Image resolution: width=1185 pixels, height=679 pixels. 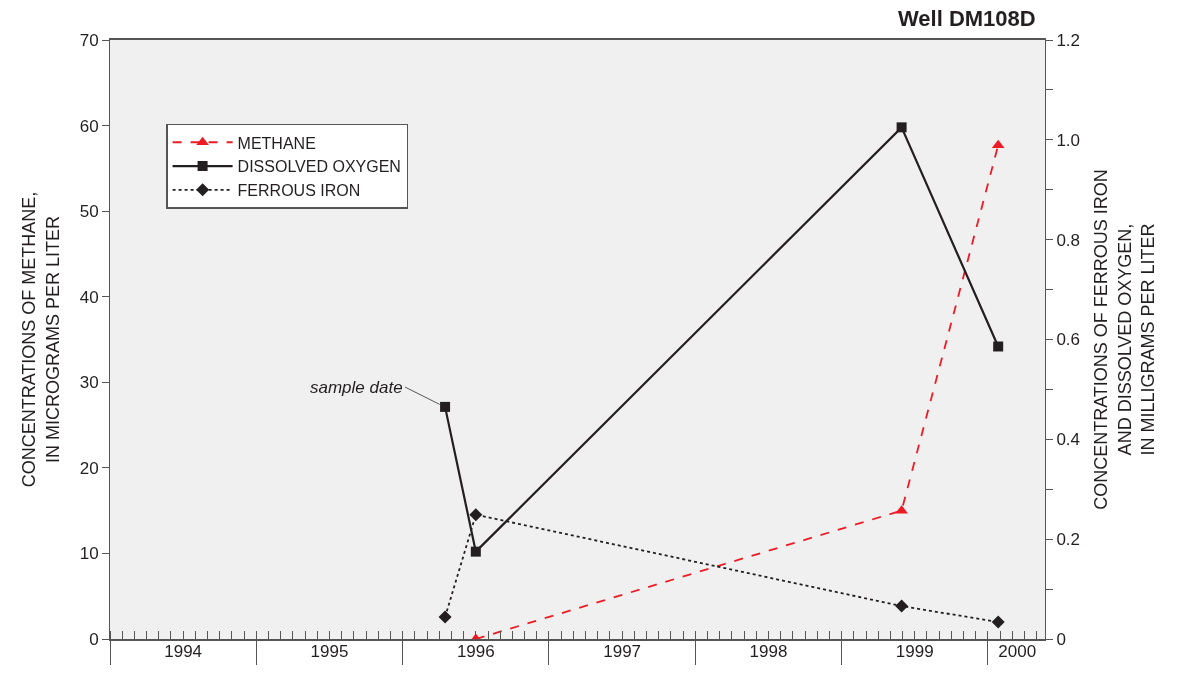 What do you see at coordinates (89, 468) in the screenshot?
I see `y-tick-label: 20` at bounding box center [89, 468].